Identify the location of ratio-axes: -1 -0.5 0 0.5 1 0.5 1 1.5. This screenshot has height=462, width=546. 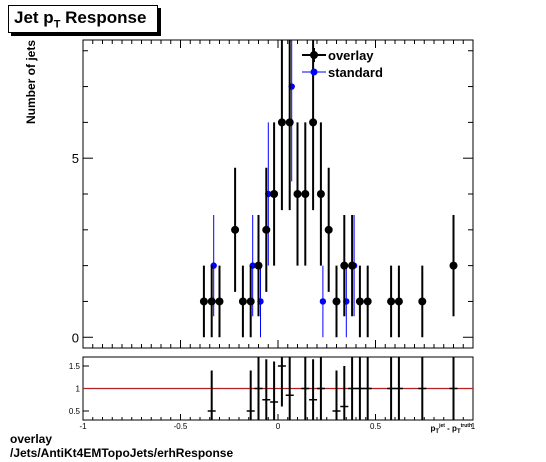
(272, 396).